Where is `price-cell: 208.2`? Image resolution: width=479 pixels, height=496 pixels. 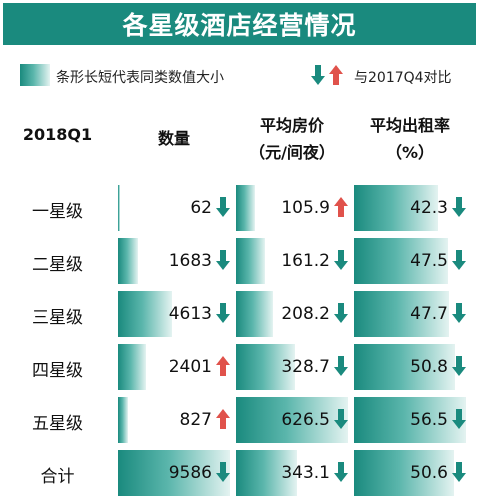
price-cell: 208.2 is located at coordinates (292, 314).